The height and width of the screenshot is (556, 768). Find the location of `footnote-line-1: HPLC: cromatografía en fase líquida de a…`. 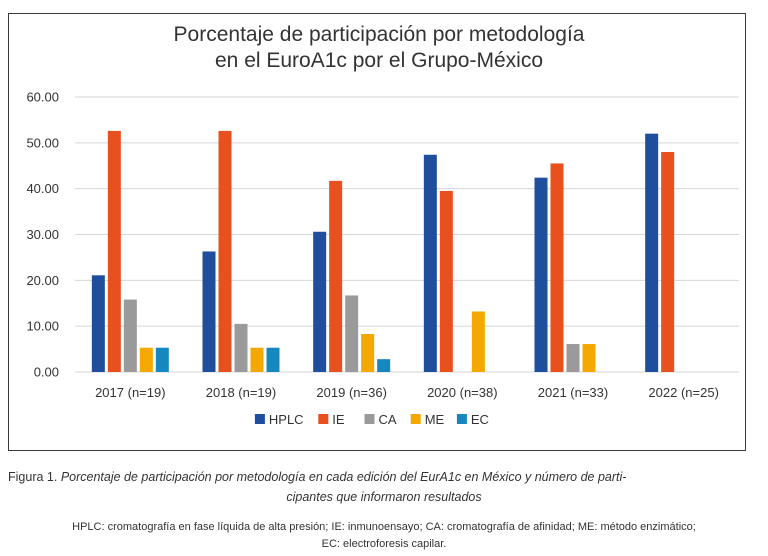

footnote-line-1: HPLC: cromatografía en fase líquida de a… is located at coordinates (384, 527).